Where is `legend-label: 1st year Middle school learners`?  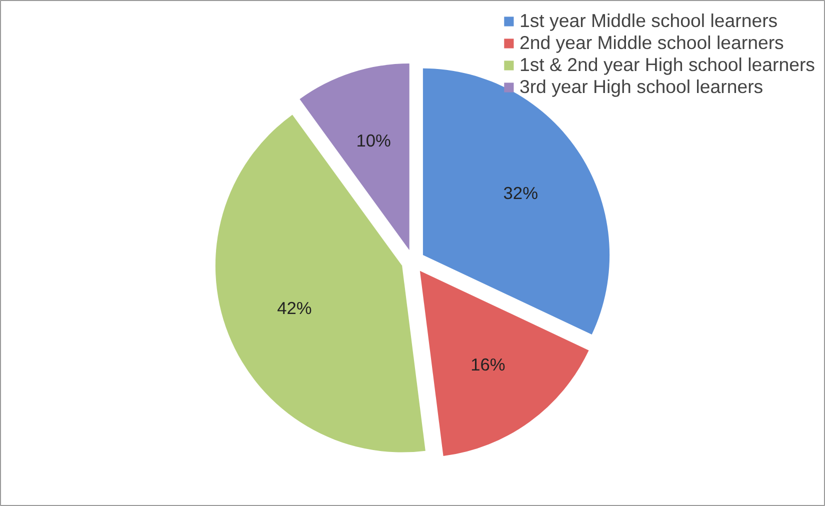
legend-label: 1st year Middle school learners is located at coordinates (648, 21).